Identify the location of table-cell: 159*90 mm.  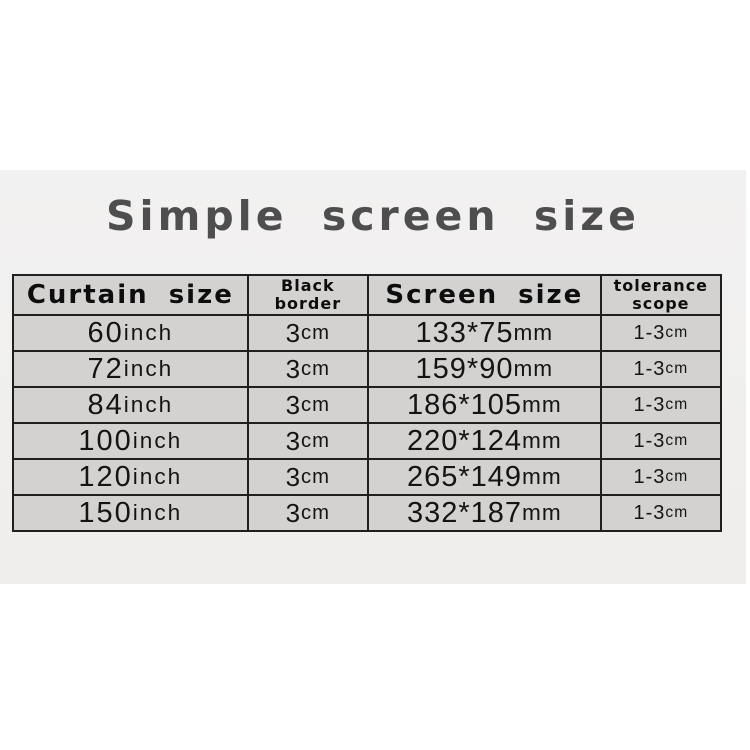
(484, 369).